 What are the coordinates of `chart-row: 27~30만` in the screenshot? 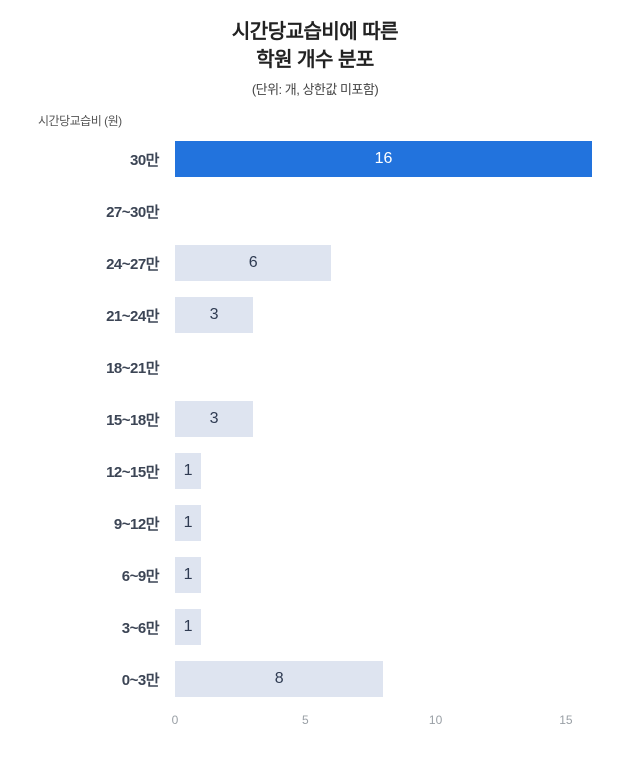 It's located at (315, 211).